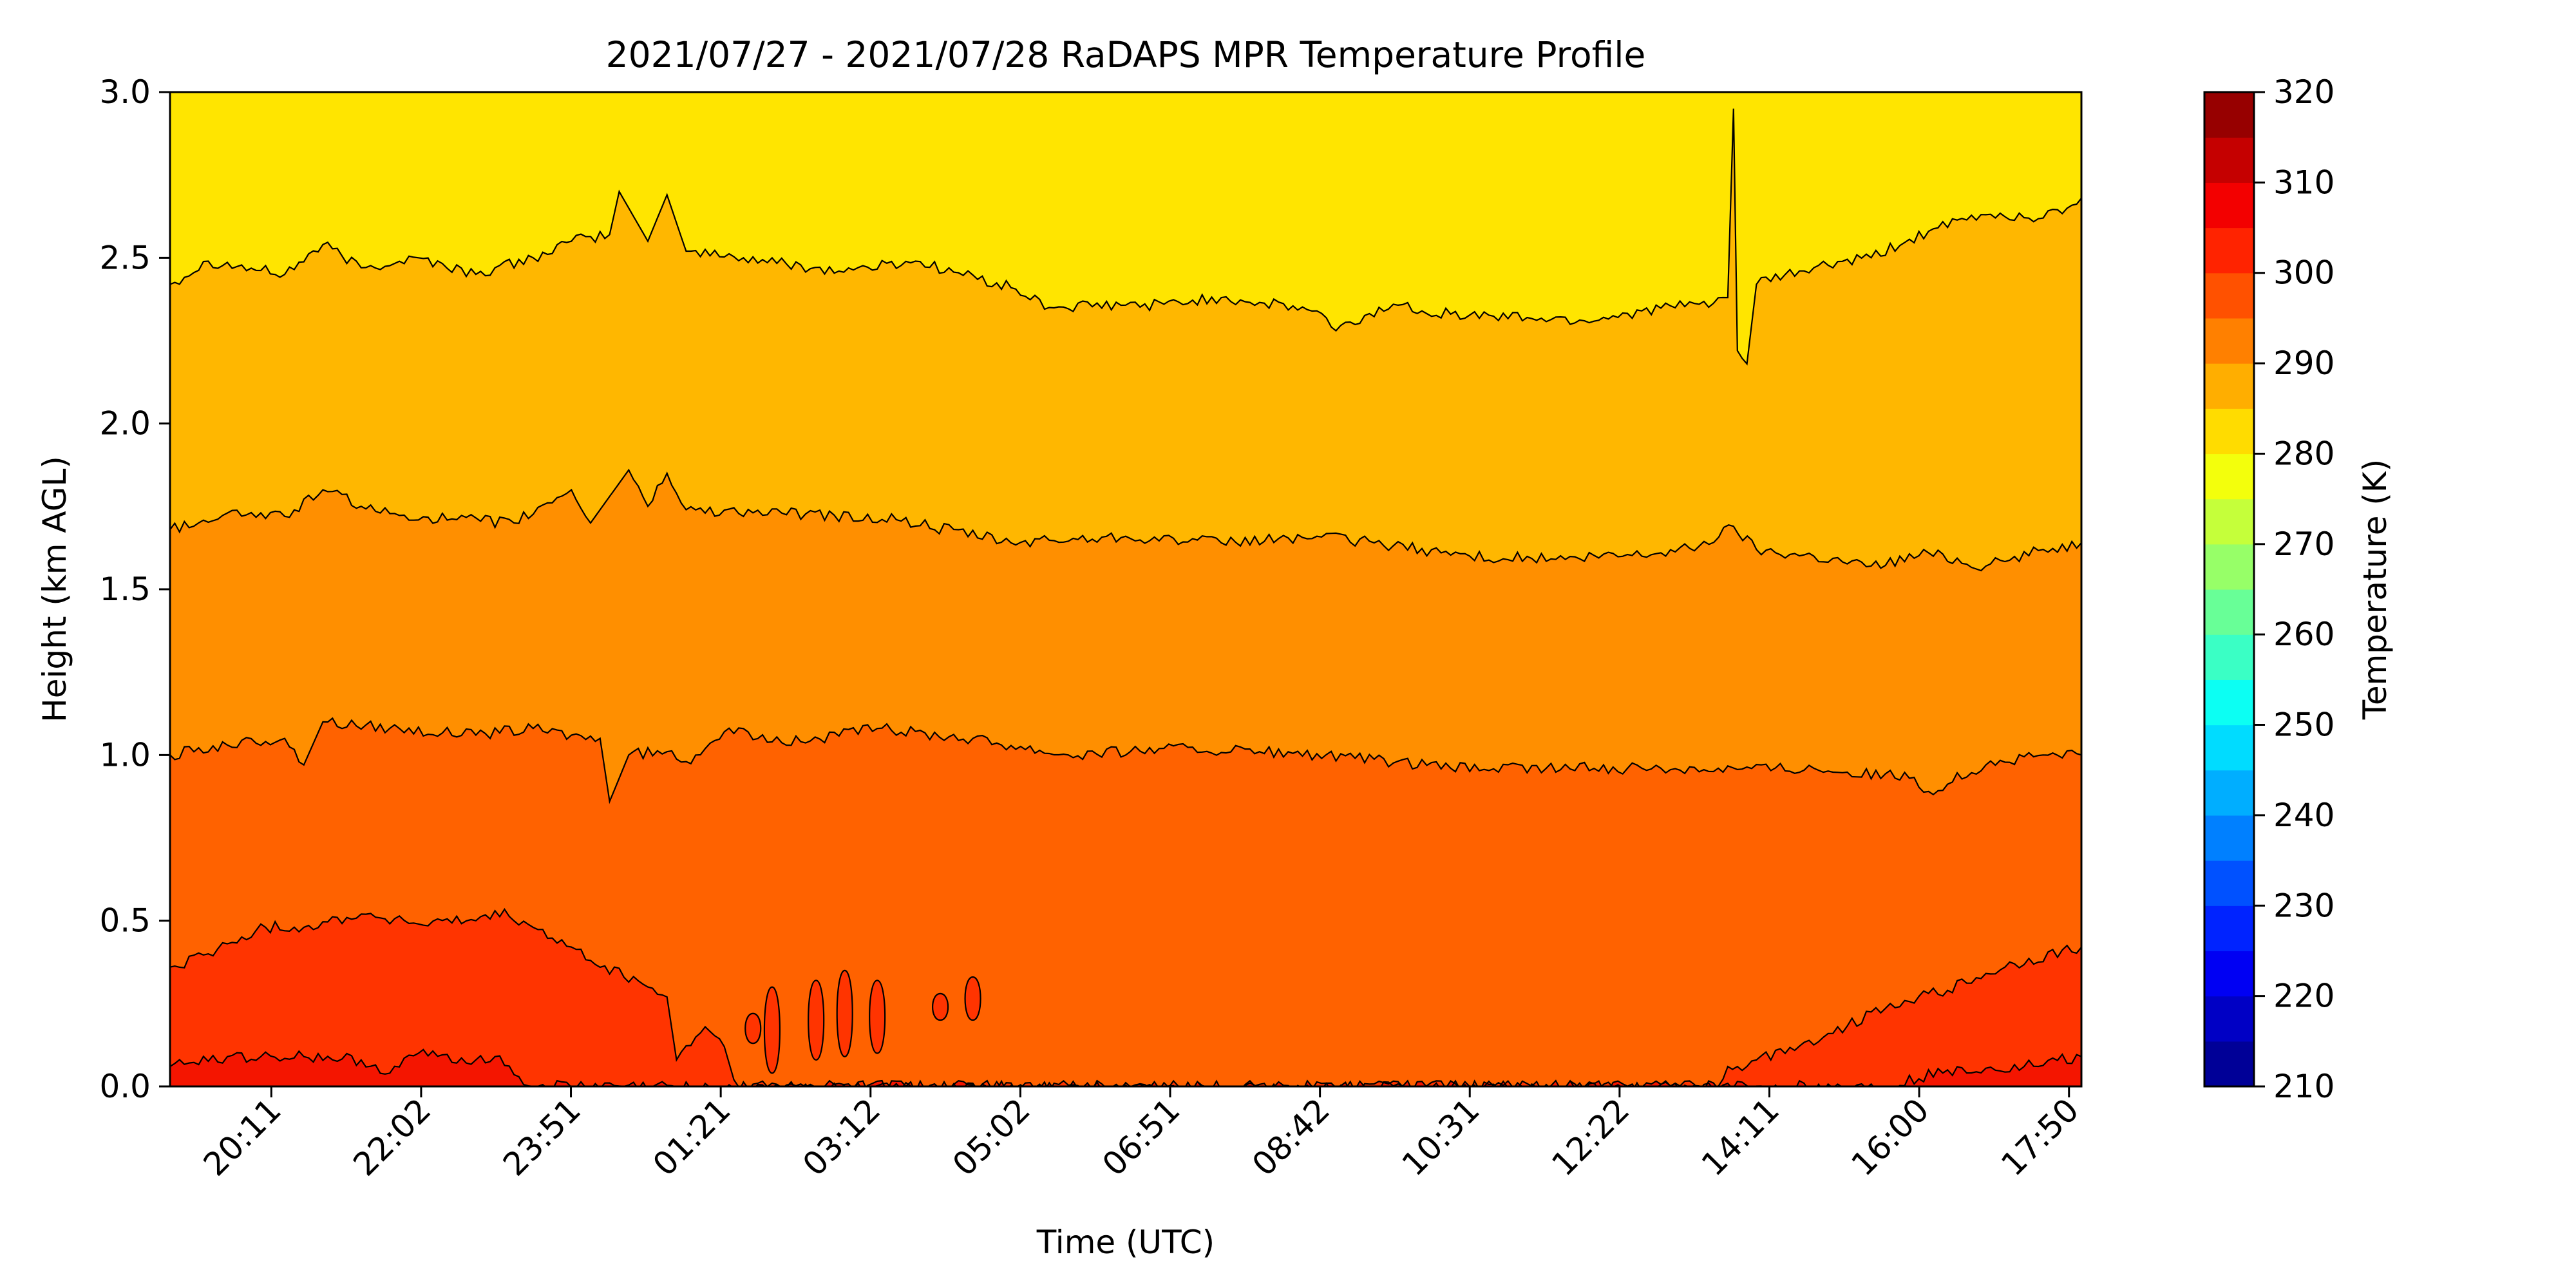 This screenshot has height=1288, width=2576. I want to click on colorbar-tick-label: 240, so click(2303, 815).